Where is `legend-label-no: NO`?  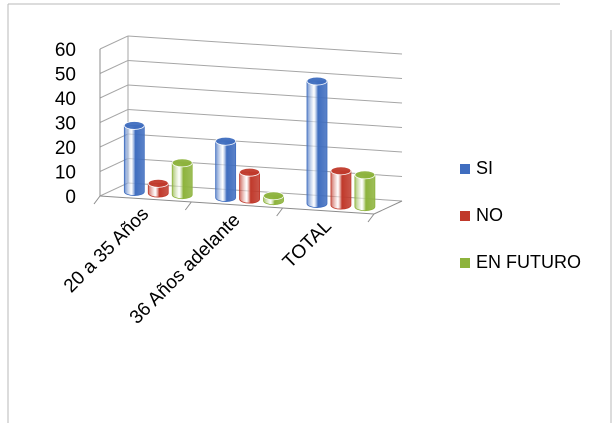 legend-label-no: NO is located at coordinates (489, 215).